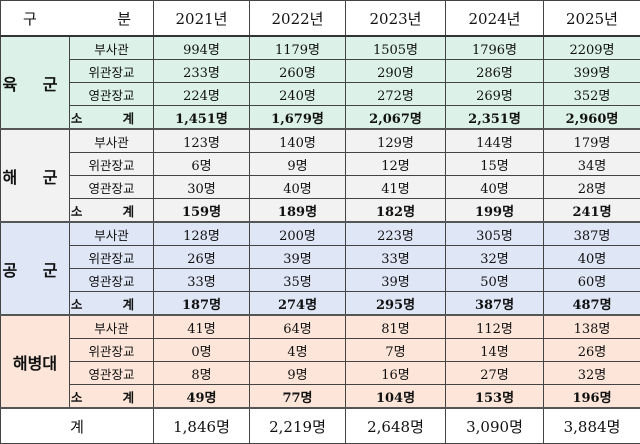  What do you see at coordinates (202, 257) in the screenshot?
I see `value-cell: 26명` at bounding box center [202, 257].